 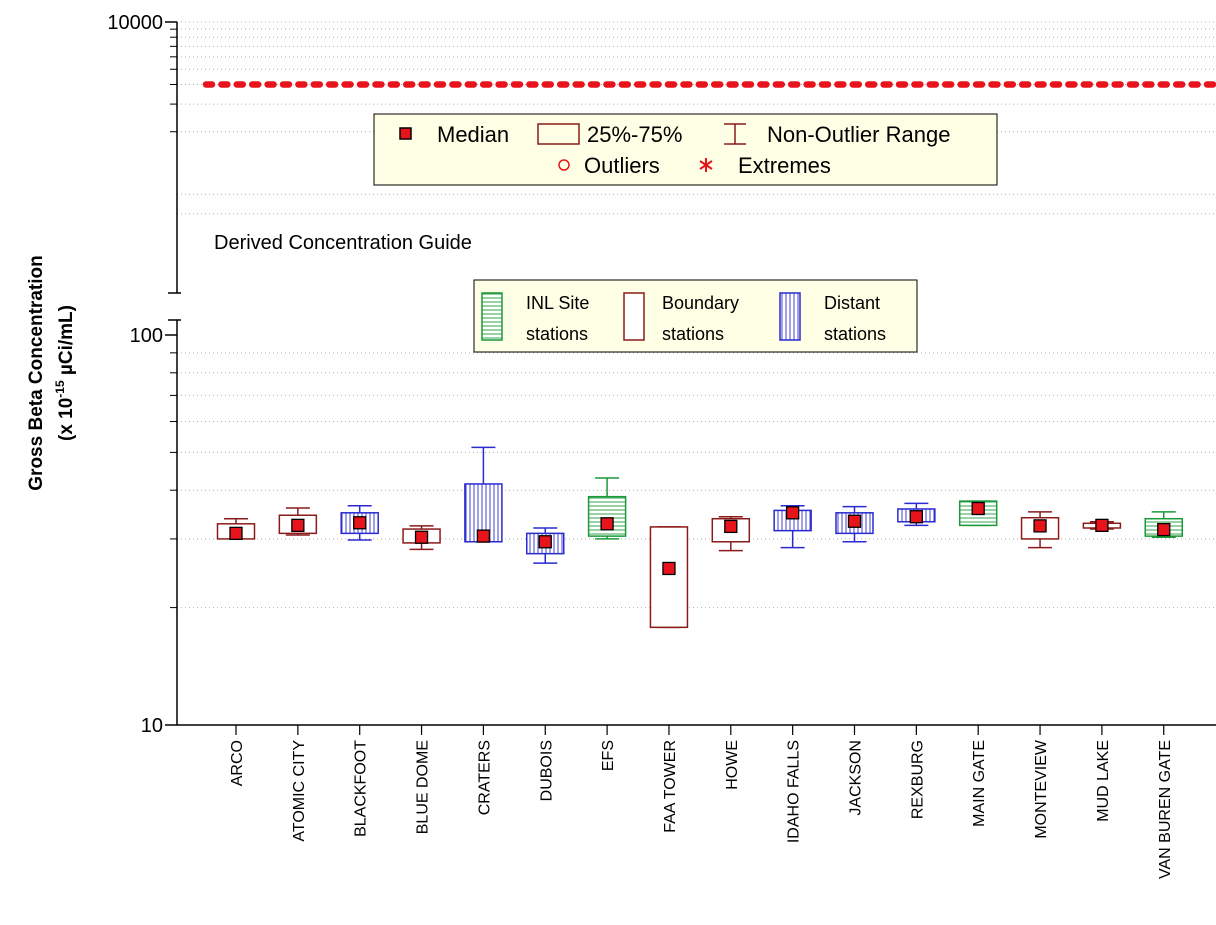 I want to click on x-tick-label: ARCO, so click(x=237, y=763).